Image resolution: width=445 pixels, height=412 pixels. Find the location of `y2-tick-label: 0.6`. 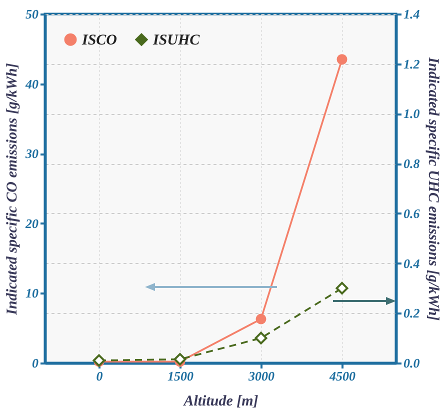

y2-tick-label: 0.6 is located at coordinates (412, 213).